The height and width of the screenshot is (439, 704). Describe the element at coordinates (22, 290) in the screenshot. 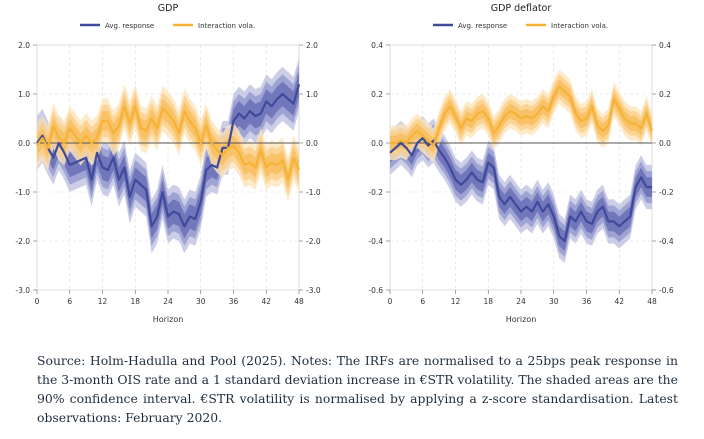

I see `y-tick-label-left: -3.0` at that location.